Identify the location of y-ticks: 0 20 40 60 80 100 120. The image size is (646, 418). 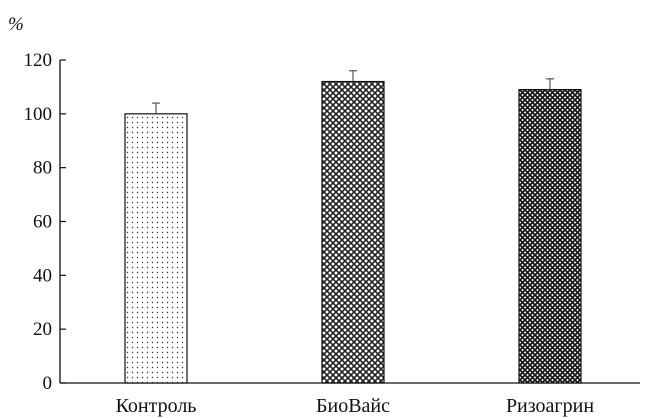
(45, 222).